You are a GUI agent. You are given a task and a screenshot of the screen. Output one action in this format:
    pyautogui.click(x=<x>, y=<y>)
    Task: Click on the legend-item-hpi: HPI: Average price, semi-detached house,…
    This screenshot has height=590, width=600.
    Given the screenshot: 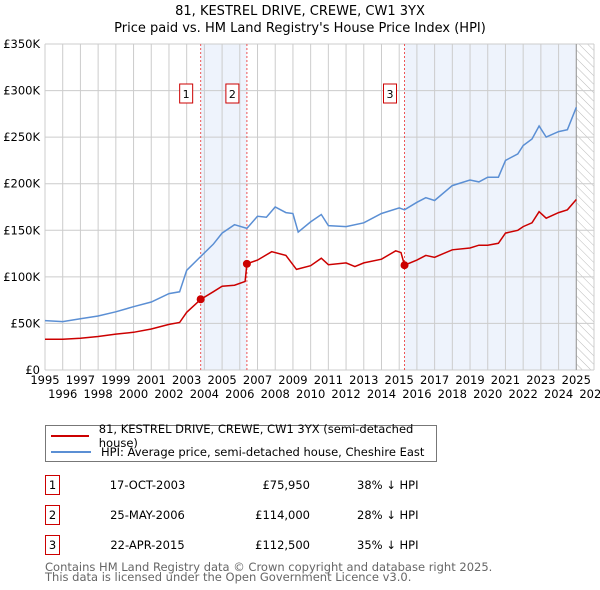 What is the action you would take?
    pyautogui.click(x=235, y=452)
    